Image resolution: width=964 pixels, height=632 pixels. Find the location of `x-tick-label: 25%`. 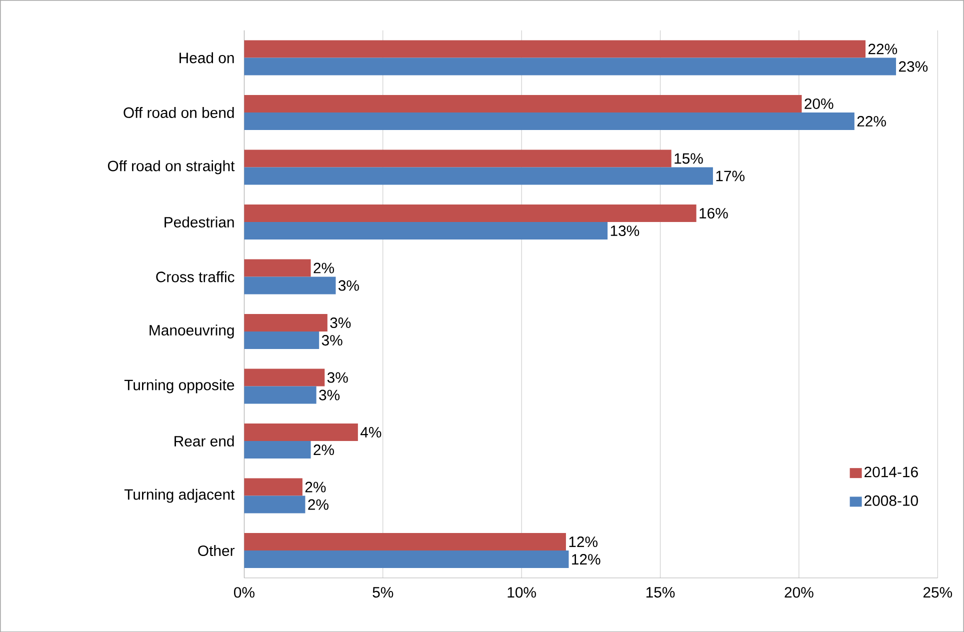

x-tick-label: 25% is located at coordinates (937, 592).